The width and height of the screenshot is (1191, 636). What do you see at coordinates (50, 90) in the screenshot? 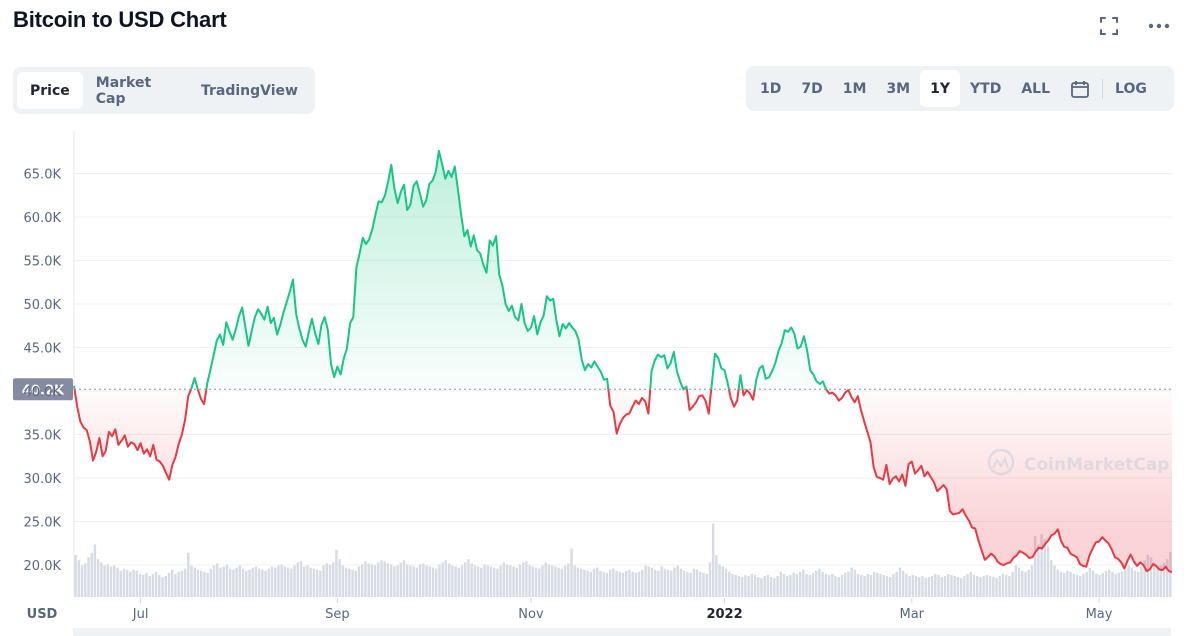
I see `tab-price: Price` at bounding box center [50, 90].